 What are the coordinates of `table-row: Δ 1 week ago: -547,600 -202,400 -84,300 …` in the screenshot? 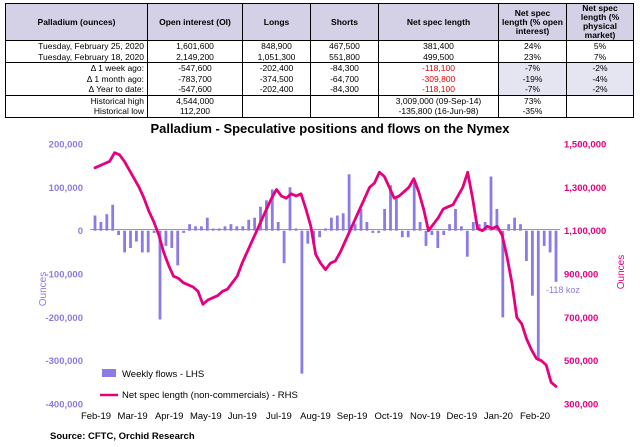 It's located at (319, 68).